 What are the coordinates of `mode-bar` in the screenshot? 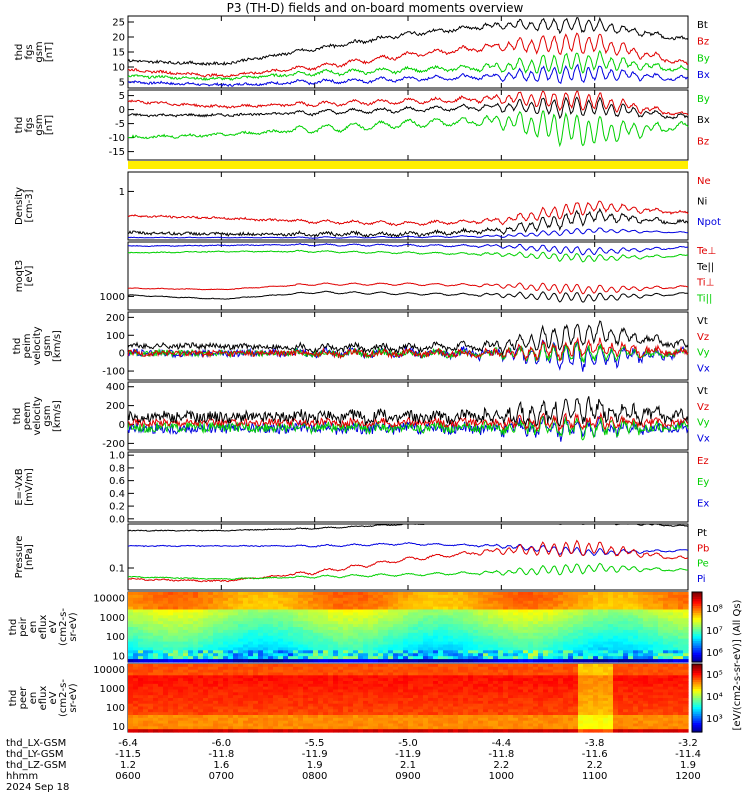 It's located at (408, 165).